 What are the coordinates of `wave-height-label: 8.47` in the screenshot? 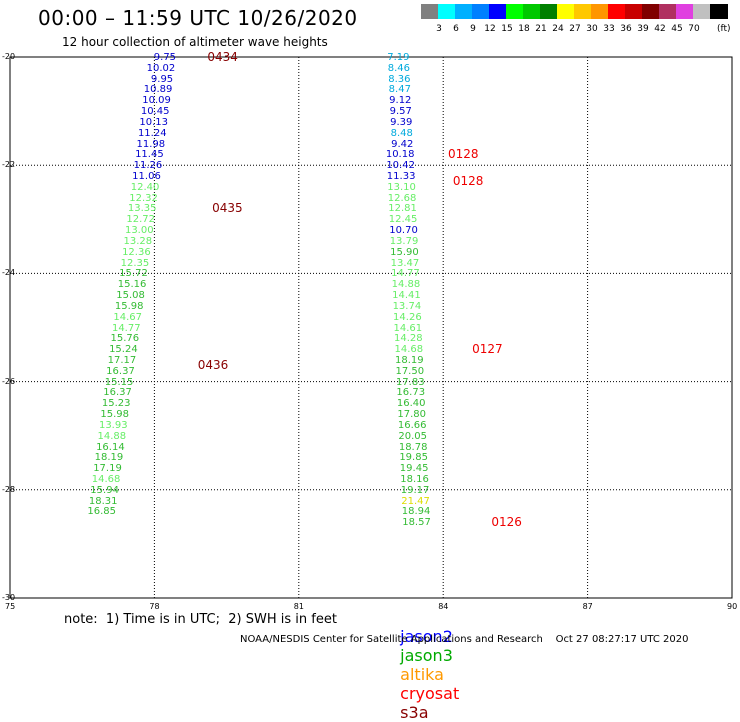 It's located at (399, 90).